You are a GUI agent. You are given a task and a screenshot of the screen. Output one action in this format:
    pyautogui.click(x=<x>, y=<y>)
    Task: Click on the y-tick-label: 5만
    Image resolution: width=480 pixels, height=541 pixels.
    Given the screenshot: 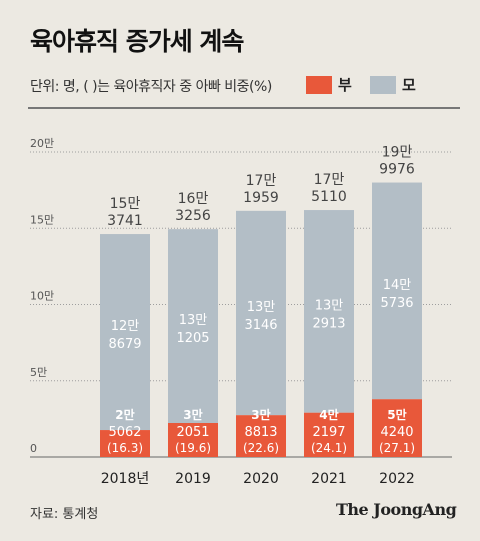 What is the action you would take?
    pyautogui.click(x=38, y=372)
    